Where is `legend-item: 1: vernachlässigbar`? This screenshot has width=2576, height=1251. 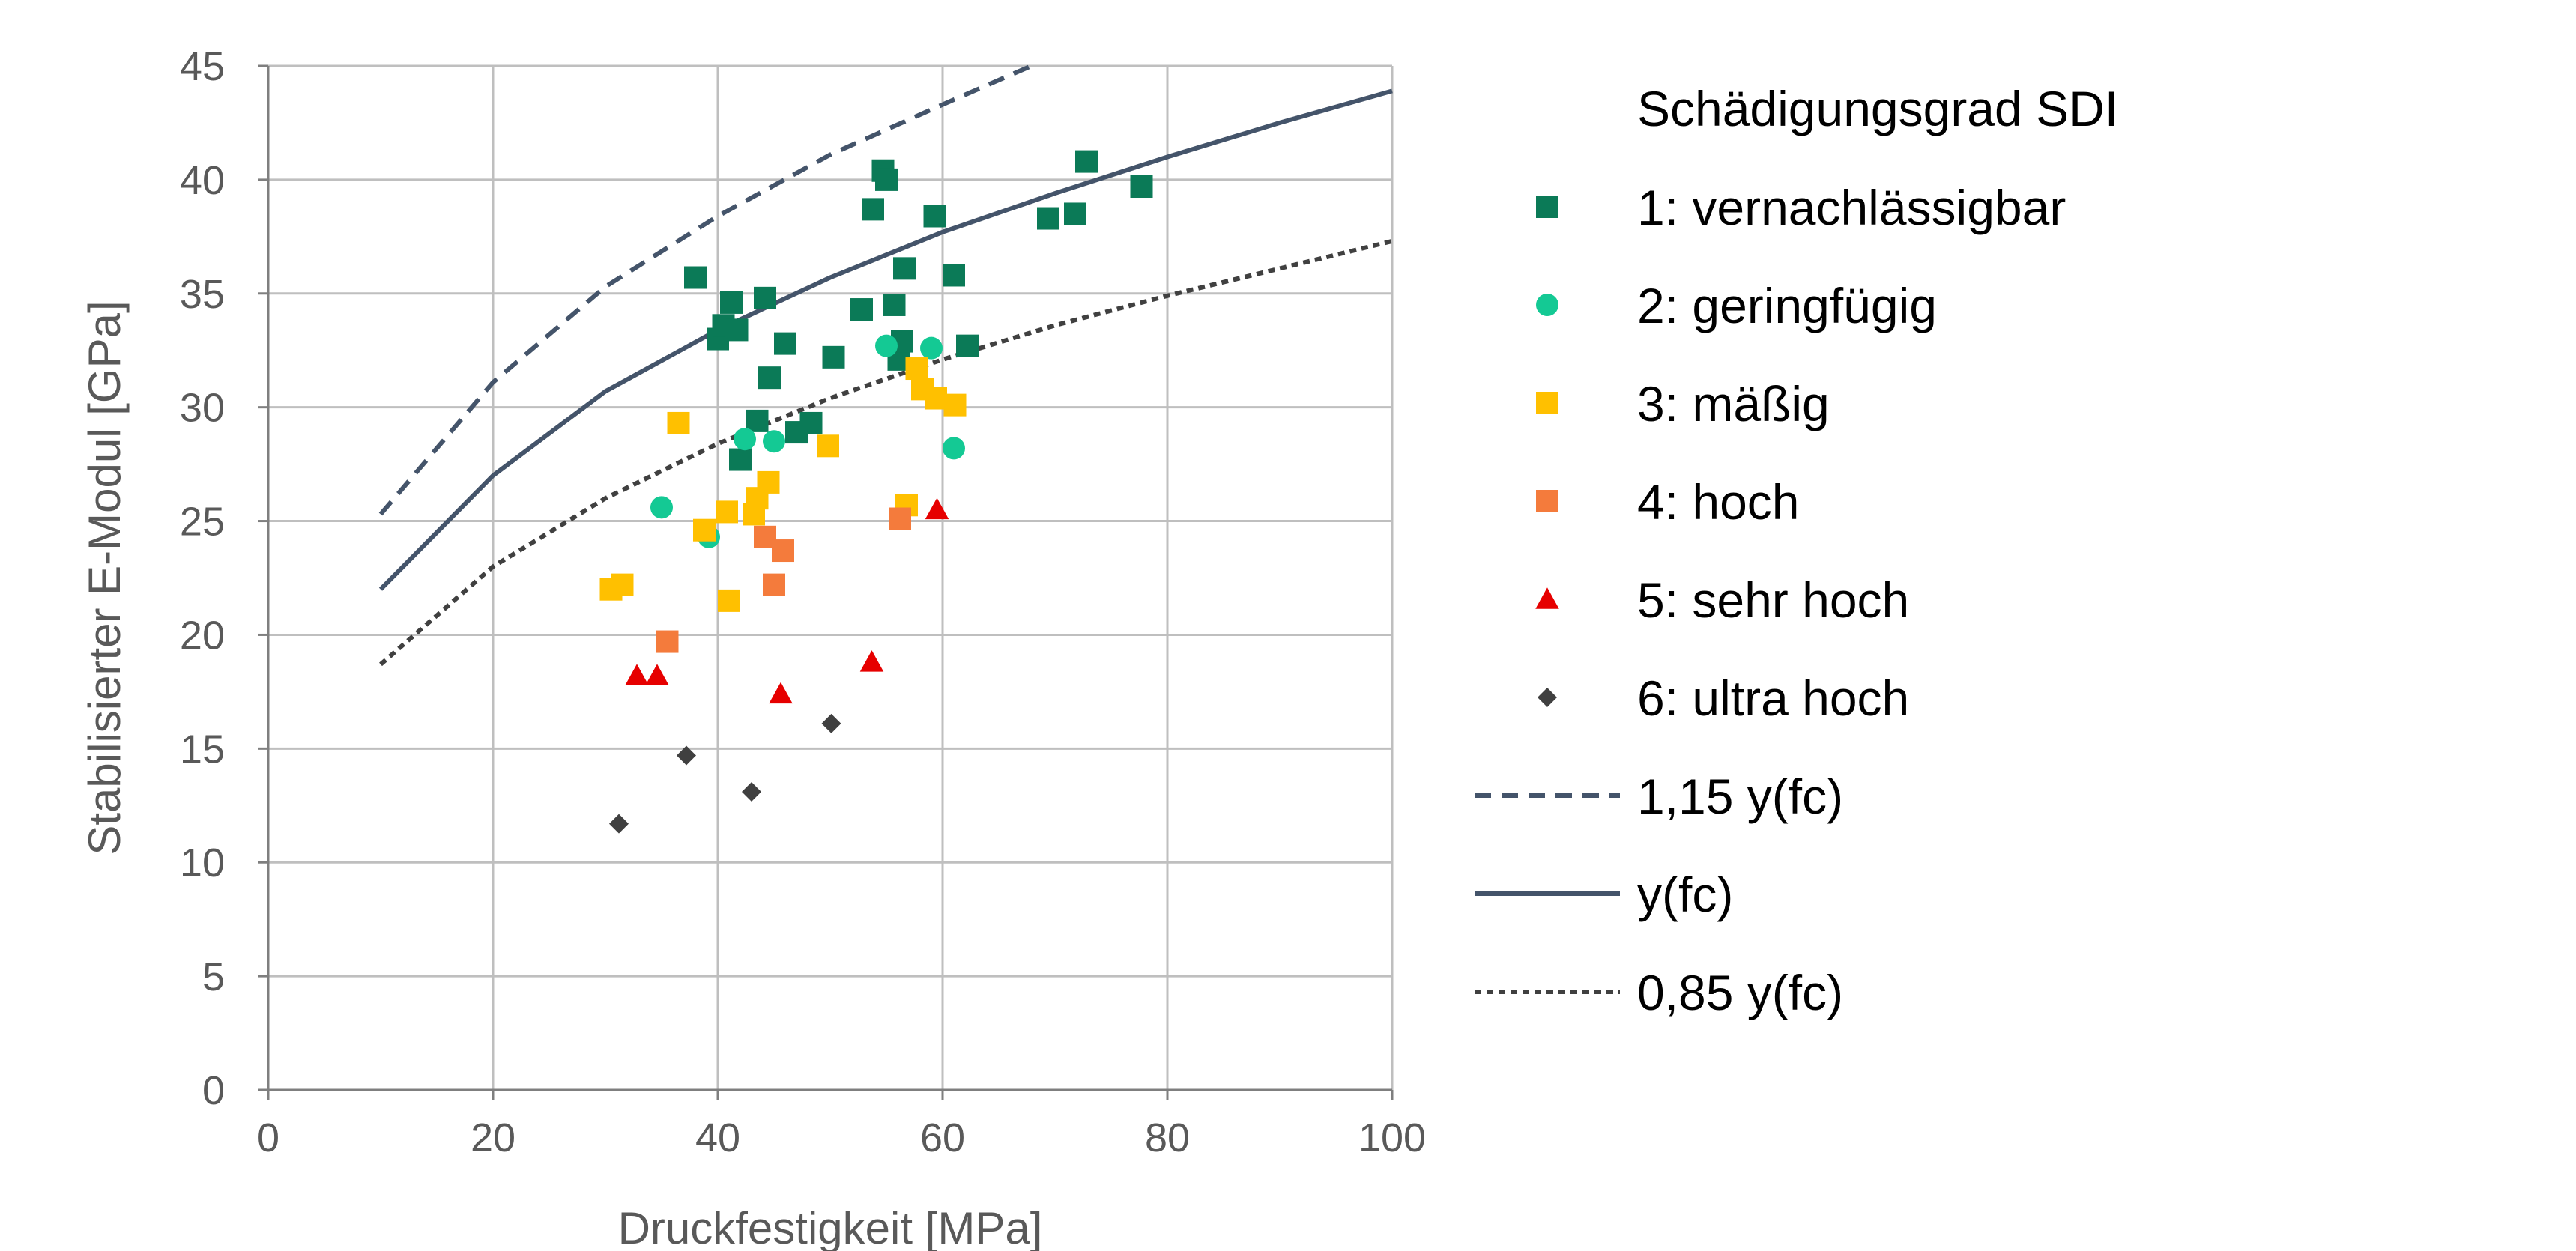 legend-item: 1: vernachlässigbar is located at coordinates (1801, 207).